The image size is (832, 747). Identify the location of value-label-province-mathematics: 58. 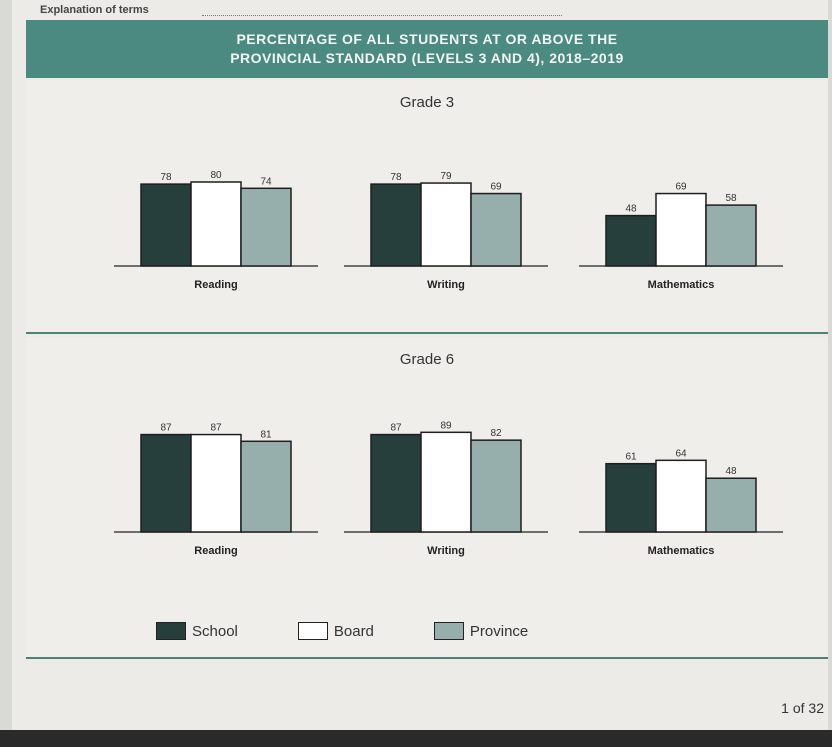
(731, 198).